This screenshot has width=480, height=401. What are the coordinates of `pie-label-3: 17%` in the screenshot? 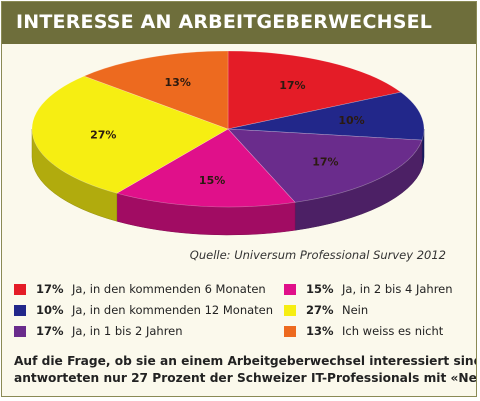 It's located at (325, 162).